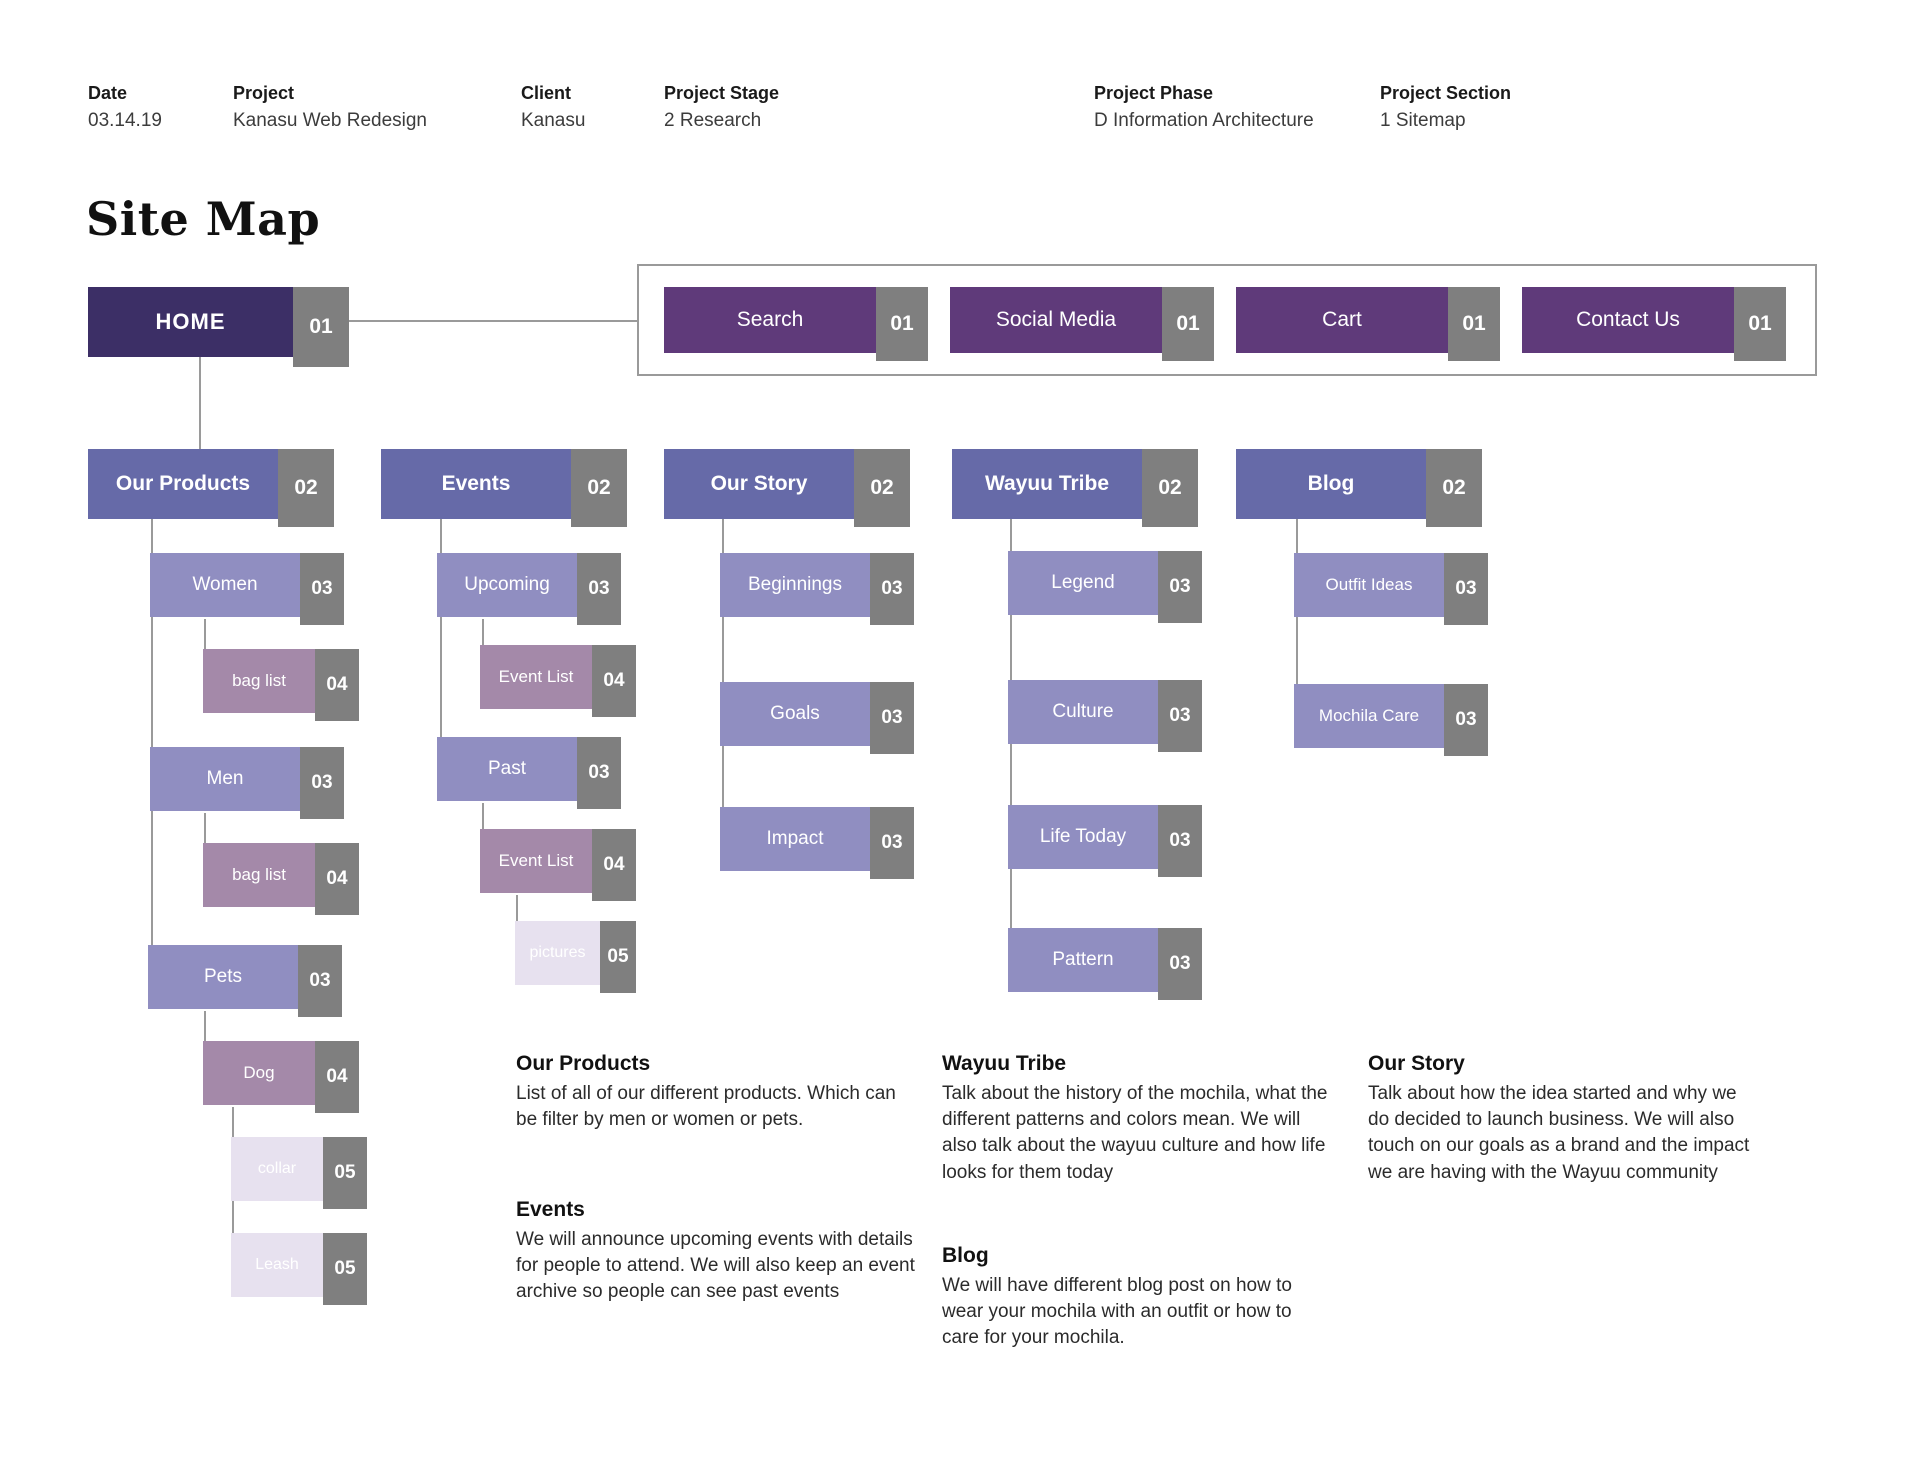 The height and width of the screenshot is (1484, 1920). What do you see at coordinates (125, 120) in the screenshot?
I see `meta-value: 03.14.19` at bounding box center [125, 120].